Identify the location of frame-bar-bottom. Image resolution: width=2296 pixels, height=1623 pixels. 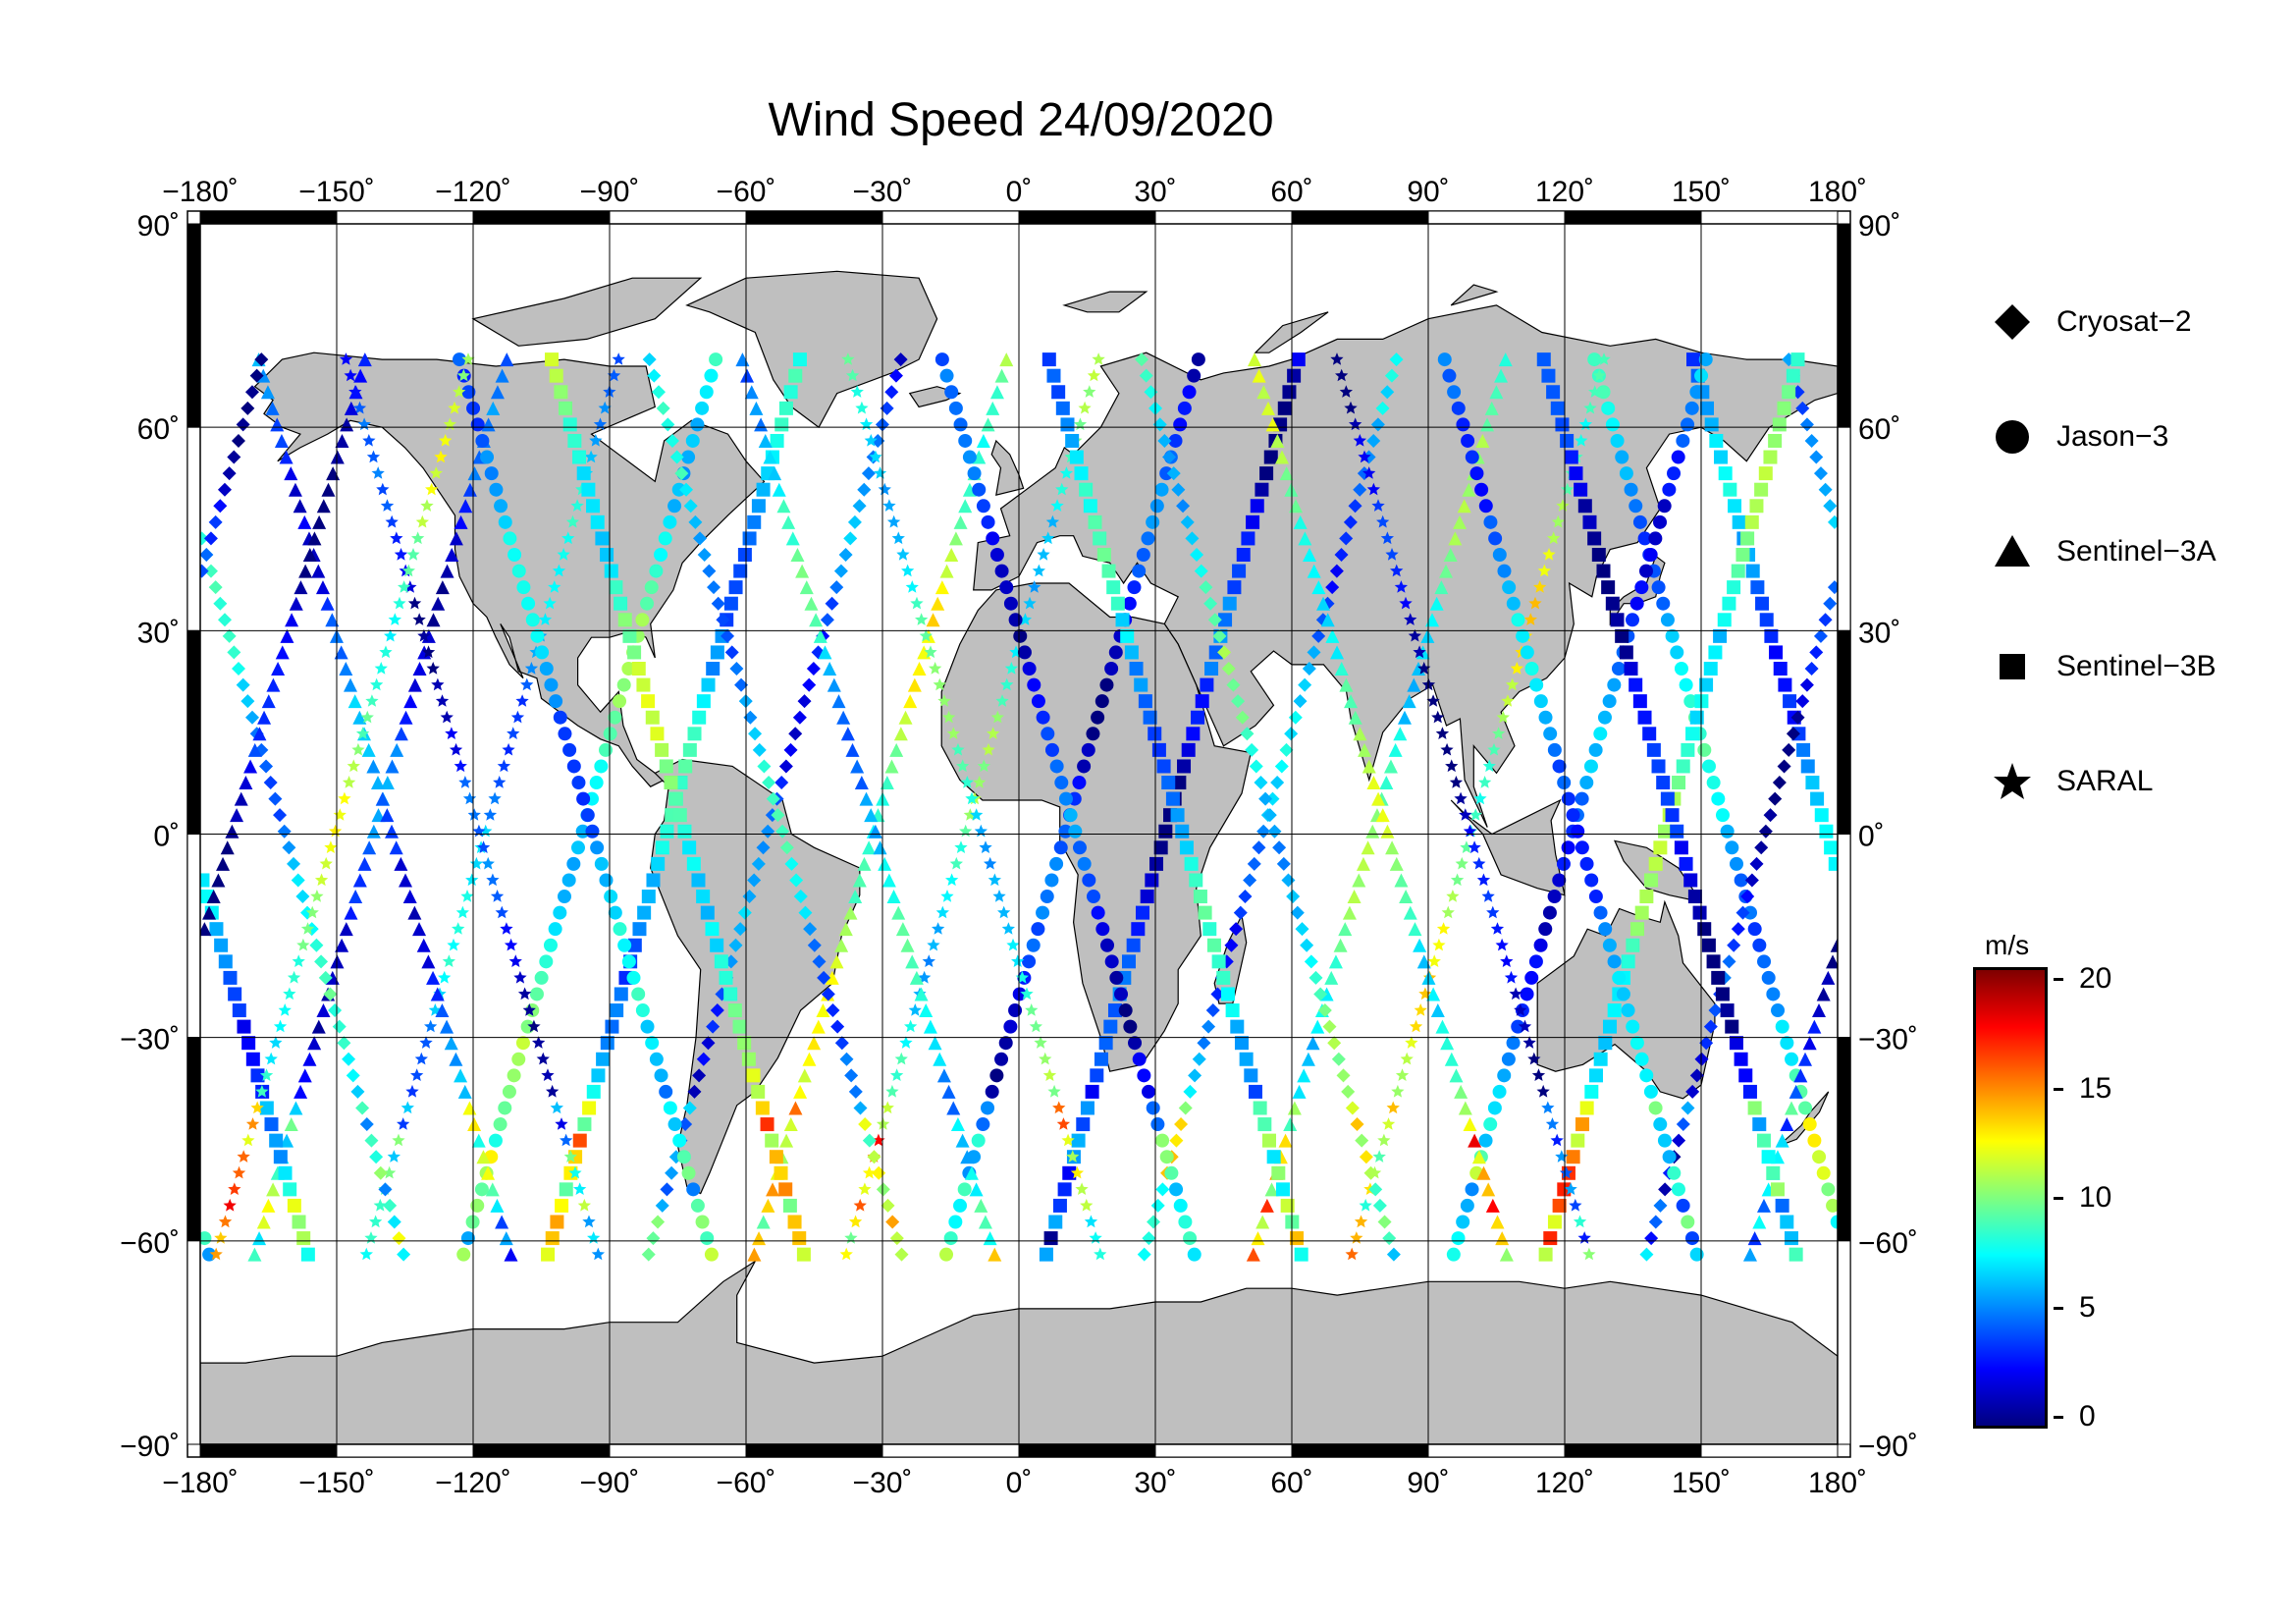
(1769, 1450).